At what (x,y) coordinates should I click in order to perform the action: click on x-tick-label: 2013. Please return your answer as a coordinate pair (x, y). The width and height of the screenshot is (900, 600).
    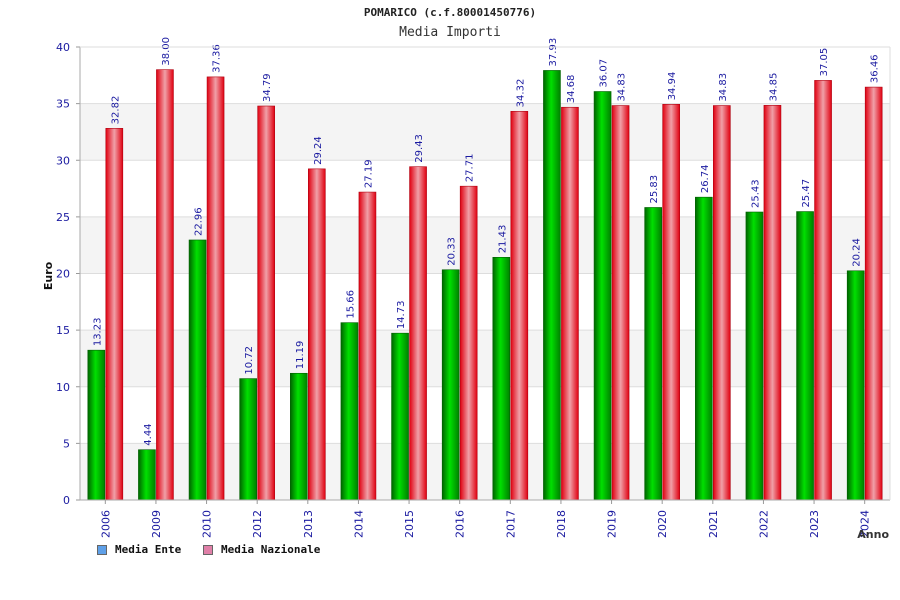
    Looking at the image, I should click on (308, 524).